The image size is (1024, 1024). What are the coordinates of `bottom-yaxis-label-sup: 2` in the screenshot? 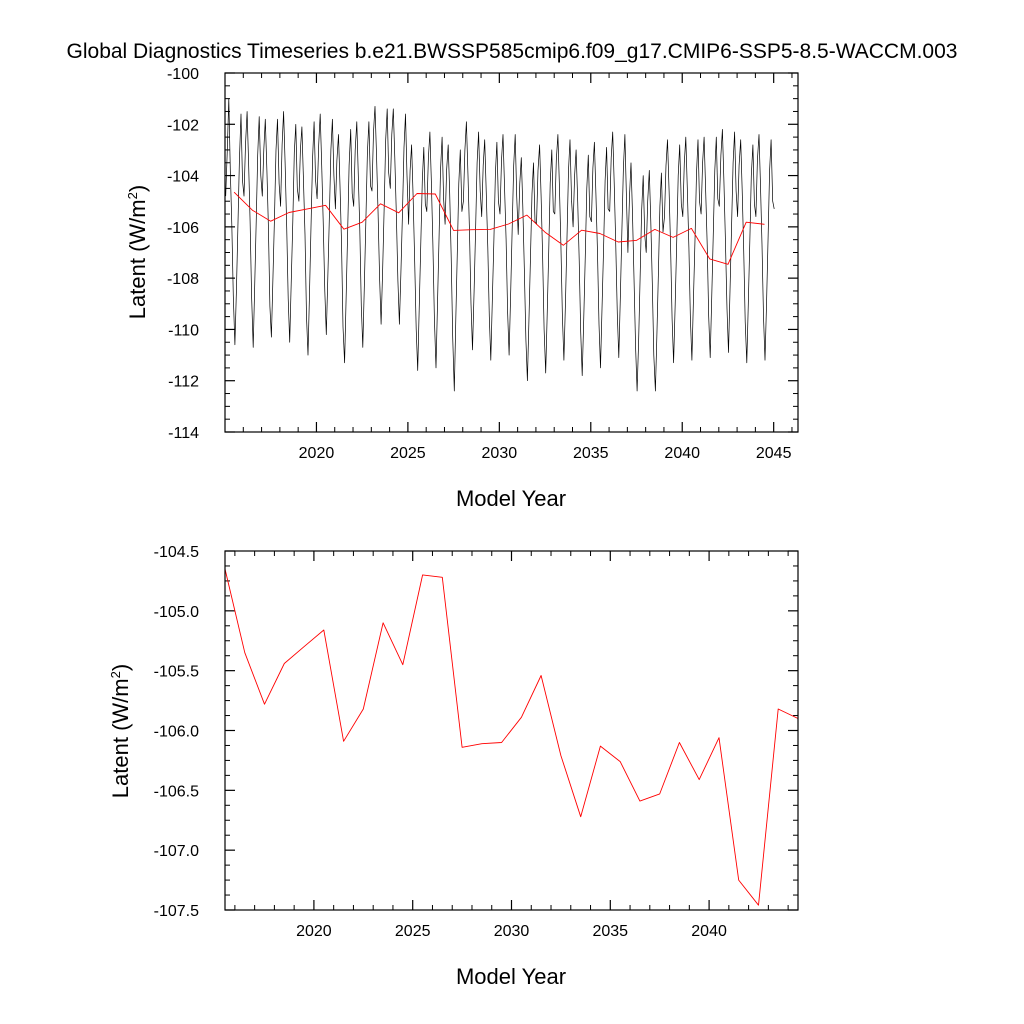 It's located at (115, 674).